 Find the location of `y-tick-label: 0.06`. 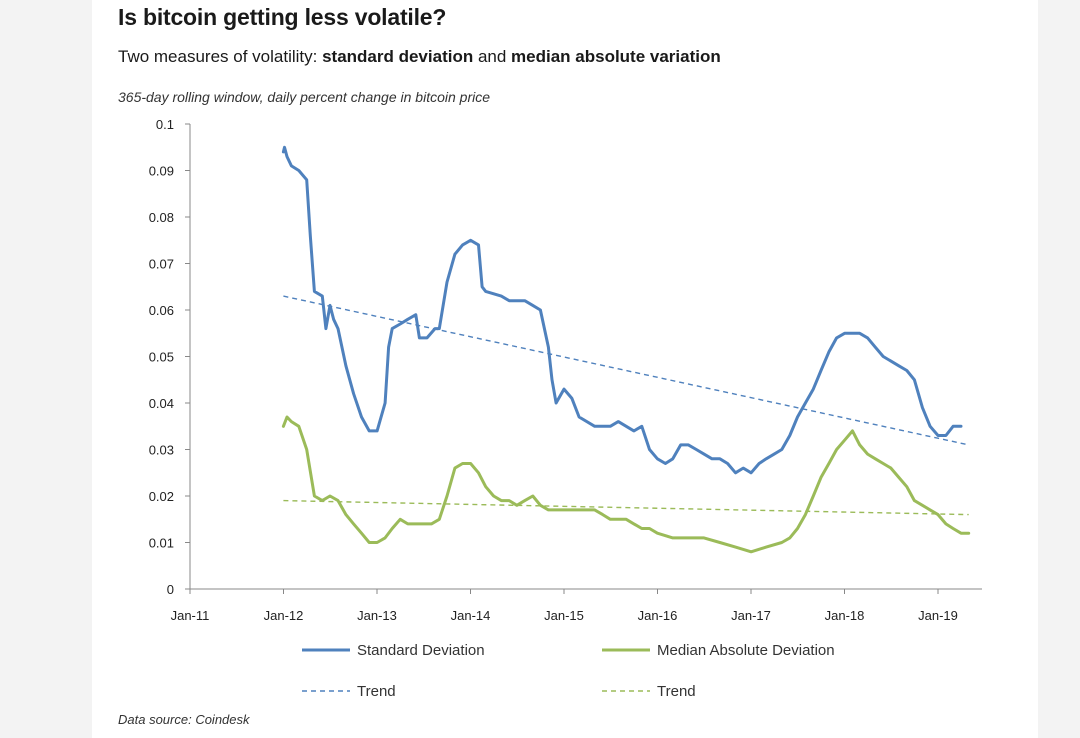

y-tick-label: 0.06 is located at coordinates (161, 310).